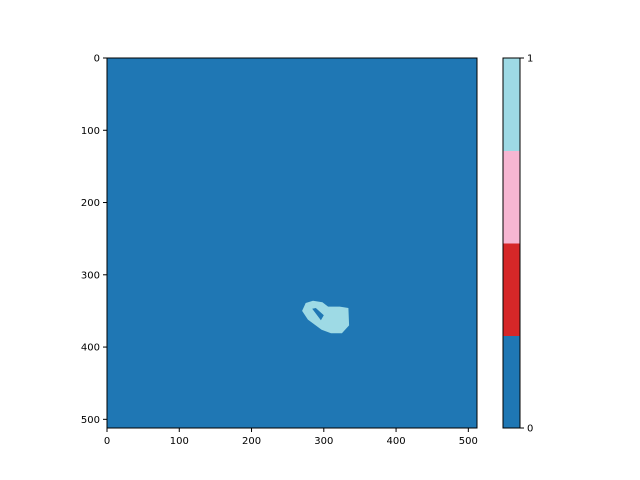  I want to click on segmentation-region, so click(326, 317).